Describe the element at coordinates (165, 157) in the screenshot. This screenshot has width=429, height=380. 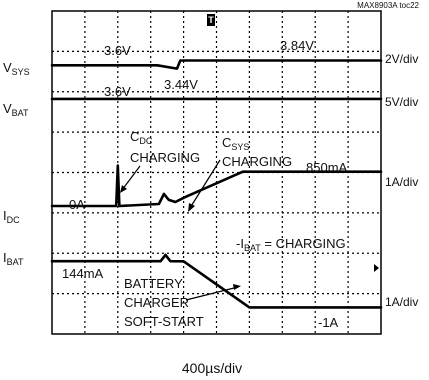
I see `annotation-cdc-charging: CHARGING` at that location.